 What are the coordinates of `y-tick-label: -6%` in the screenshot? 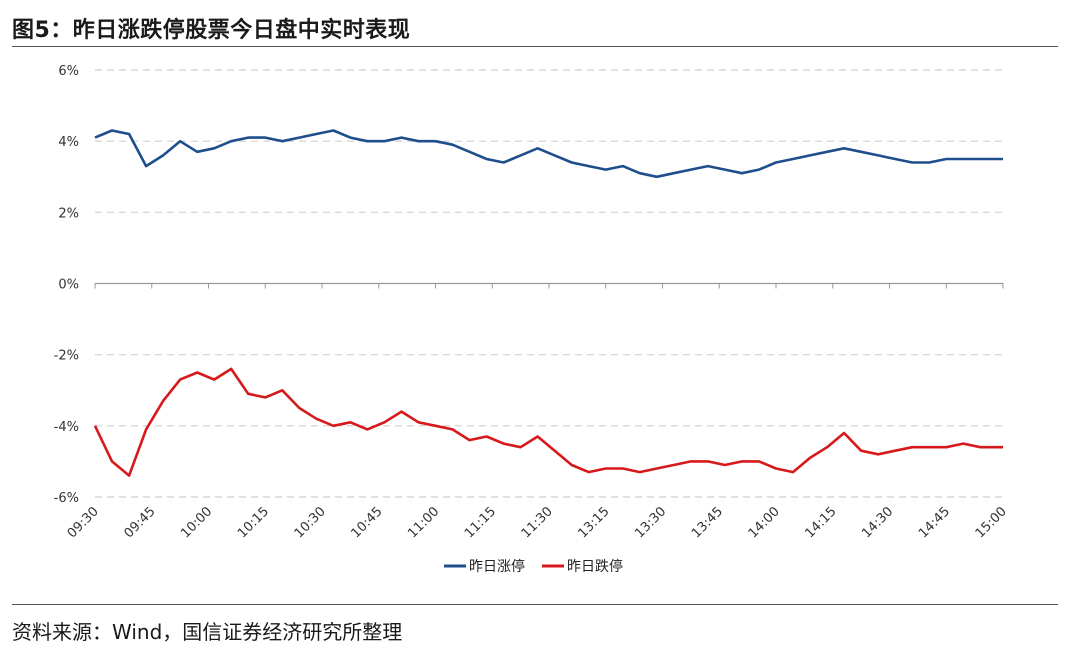 It's located at (66, 498).